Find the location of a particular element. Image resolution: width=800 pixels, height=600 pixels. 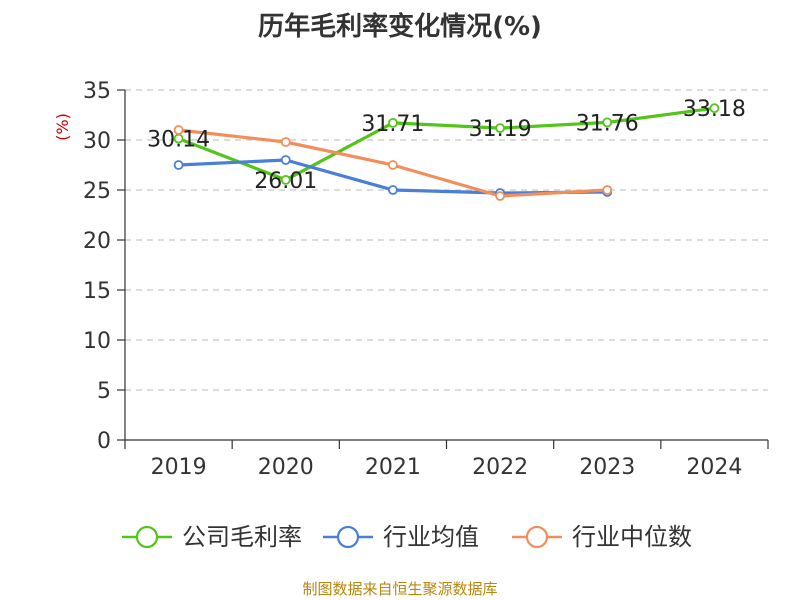

x-tick-label: 2024 is located at coordinates (714, 467).